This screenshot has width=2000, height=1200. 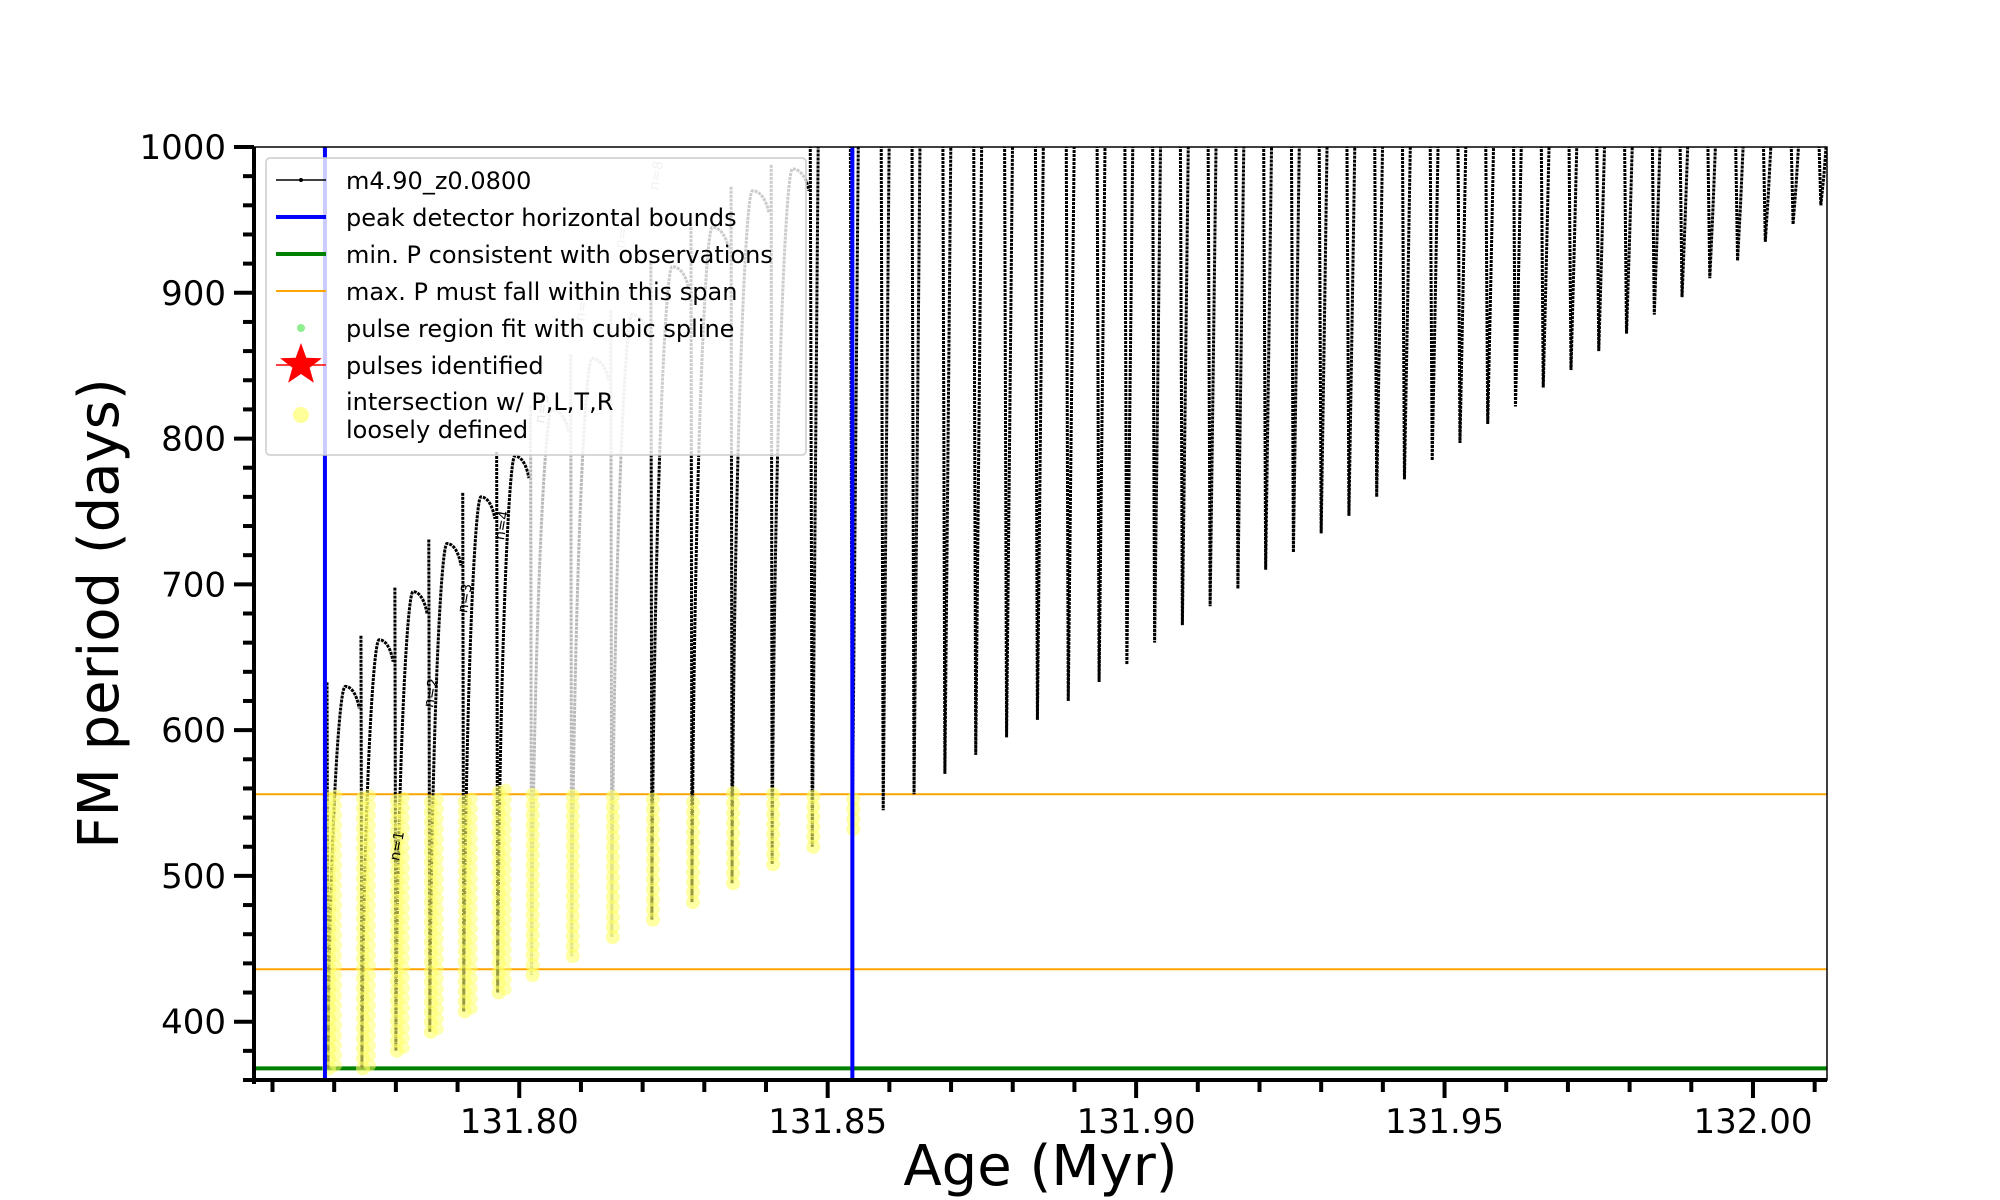 What do you see at coordinates (1752, 1122) in the screenshot?
I see `x-tick-label: 132.00` at bounding box center [1752, 1122].